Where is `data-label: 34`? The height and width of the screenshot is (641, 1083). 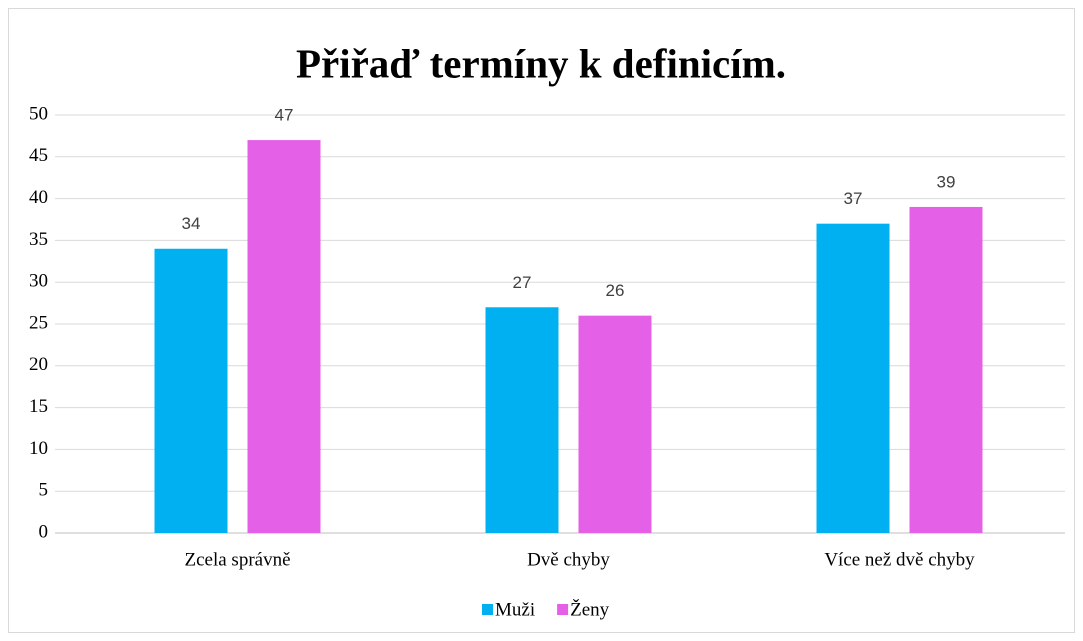 data-label: 34 is located at coordinates (191, 223).